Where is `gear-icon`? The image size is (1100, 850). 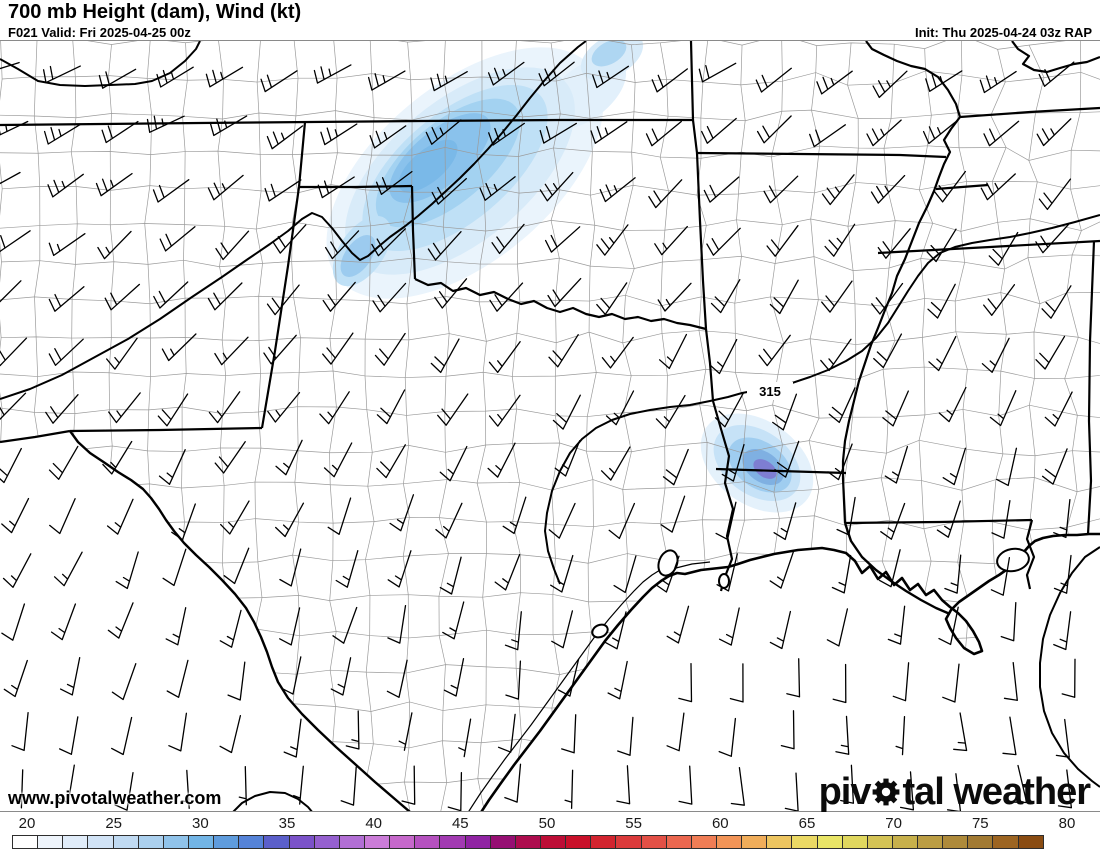 gear-icon is located at coordinates (886, 792).